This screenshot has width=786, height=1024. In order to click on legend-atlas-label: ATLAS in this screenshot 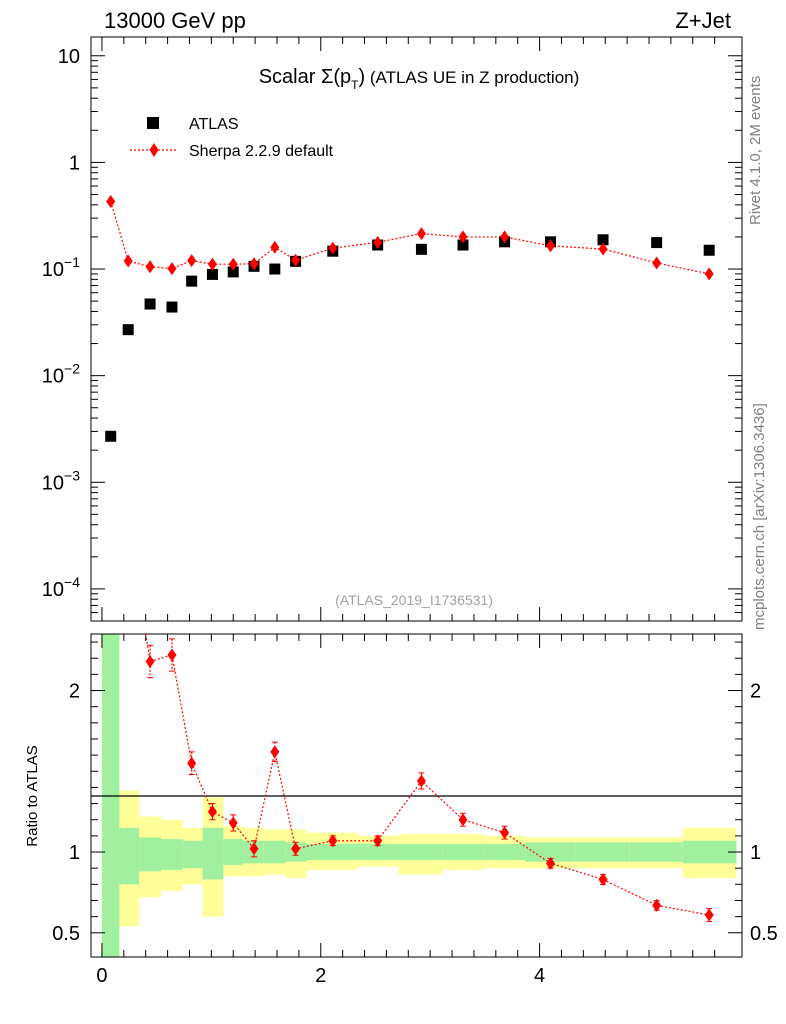, I will do `click(214, 124)`.